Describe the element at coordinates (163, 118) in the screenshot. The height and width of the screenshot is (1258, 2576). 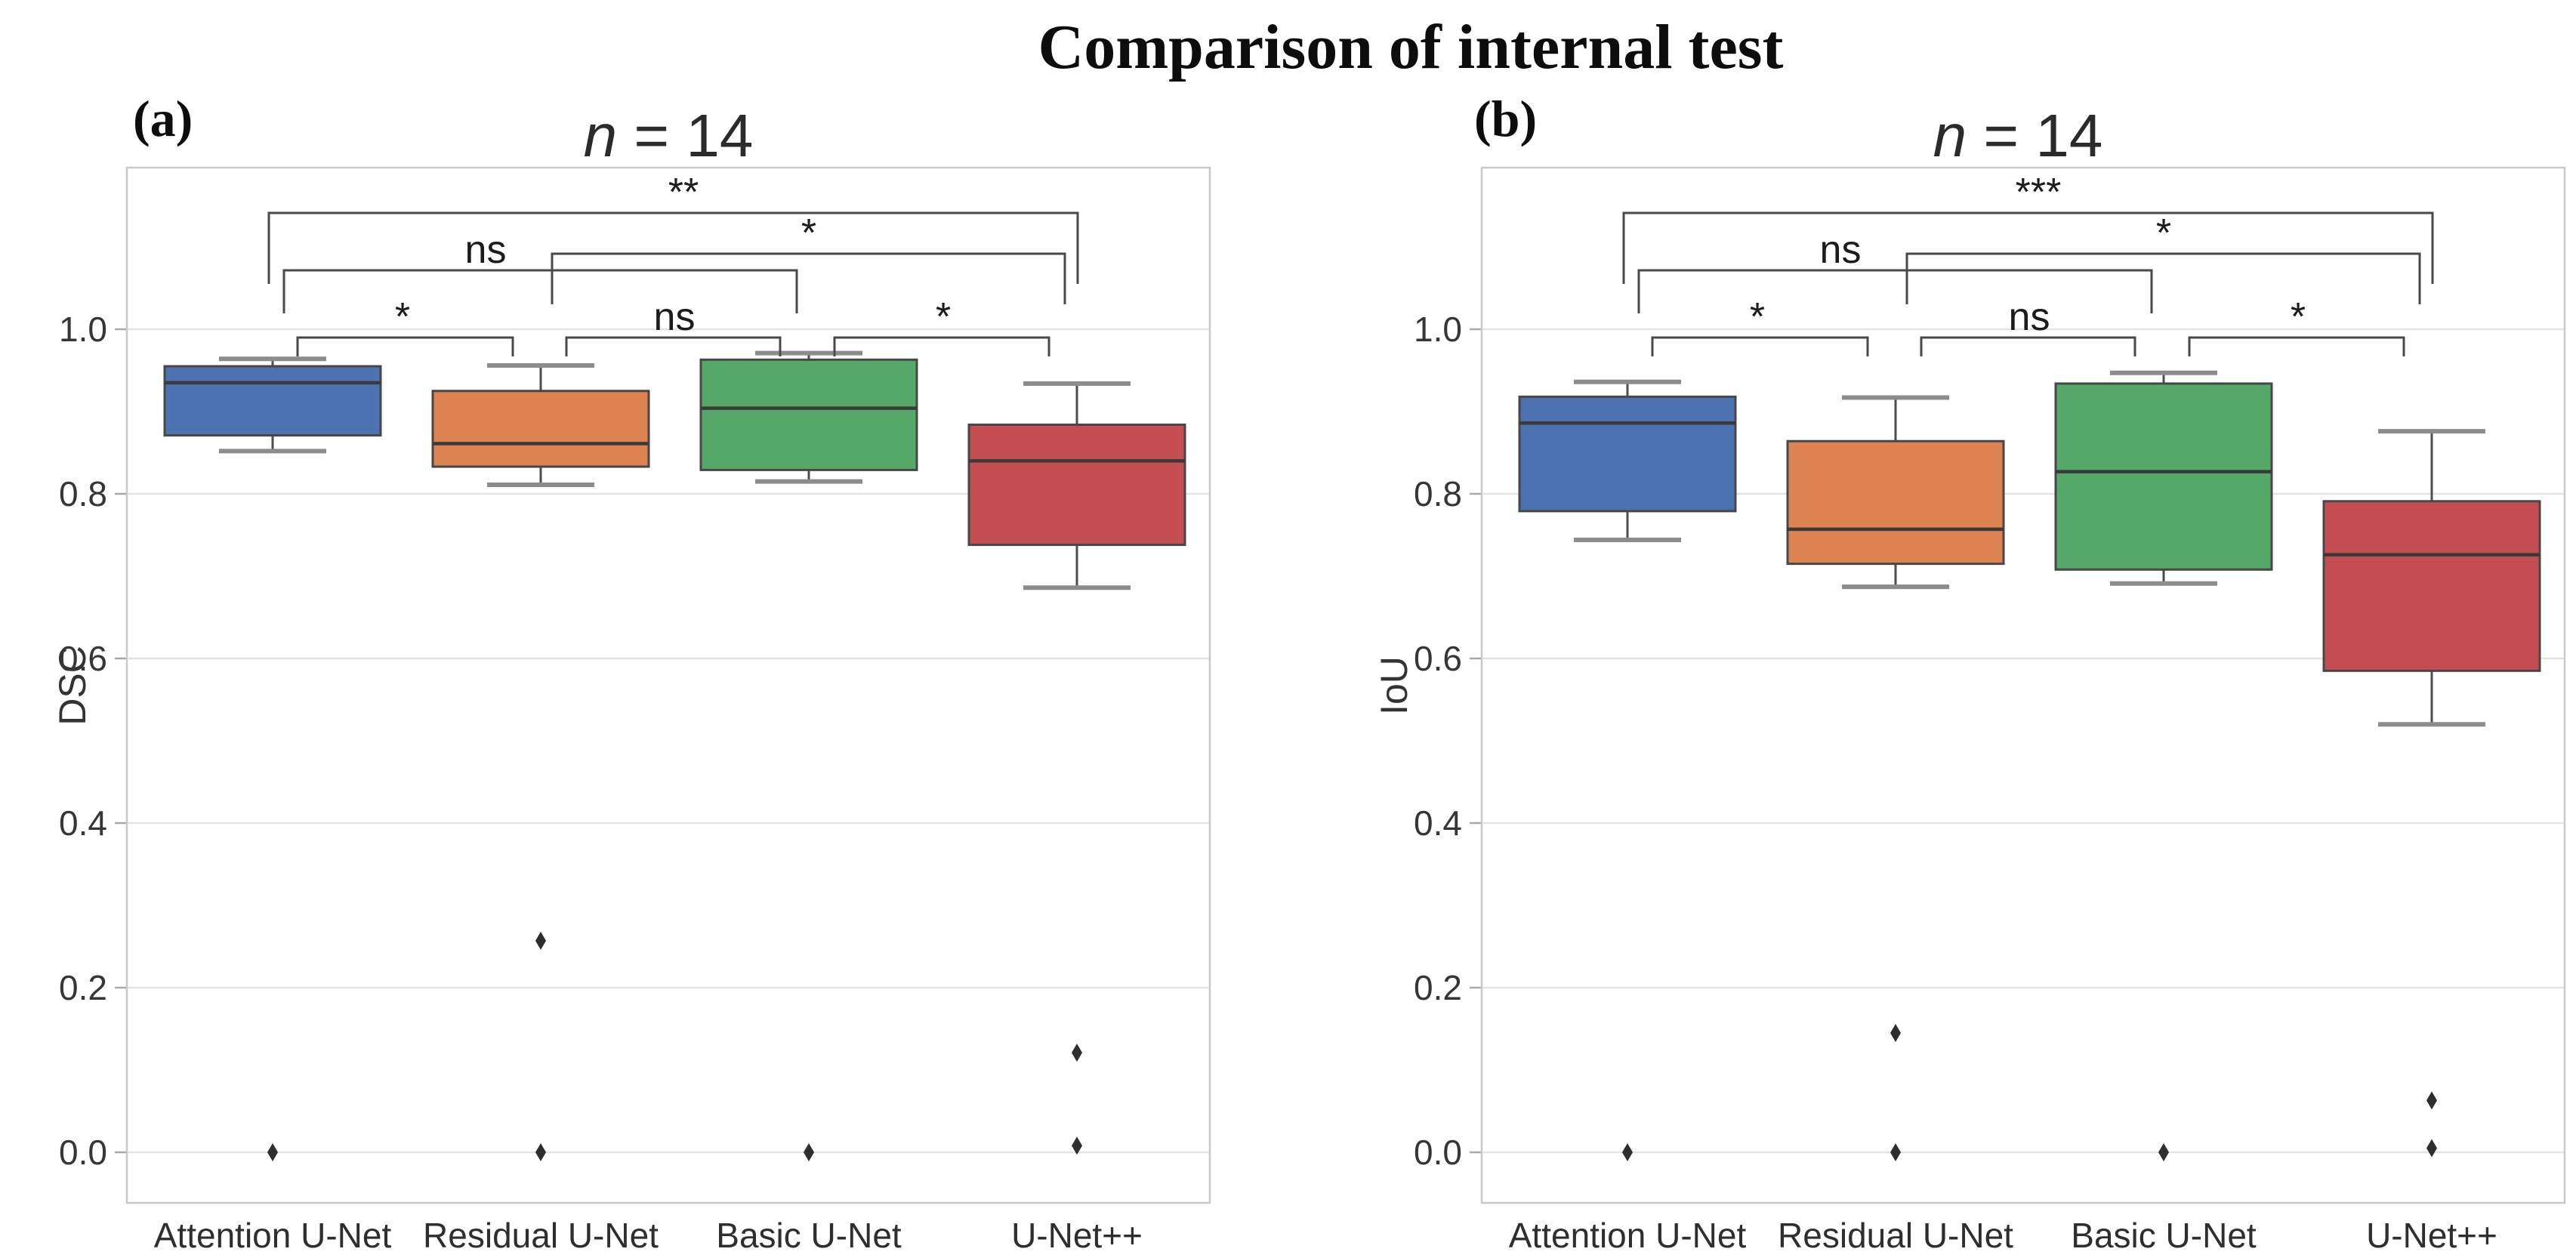
I see `panel-a-letter: (a)` at that location.